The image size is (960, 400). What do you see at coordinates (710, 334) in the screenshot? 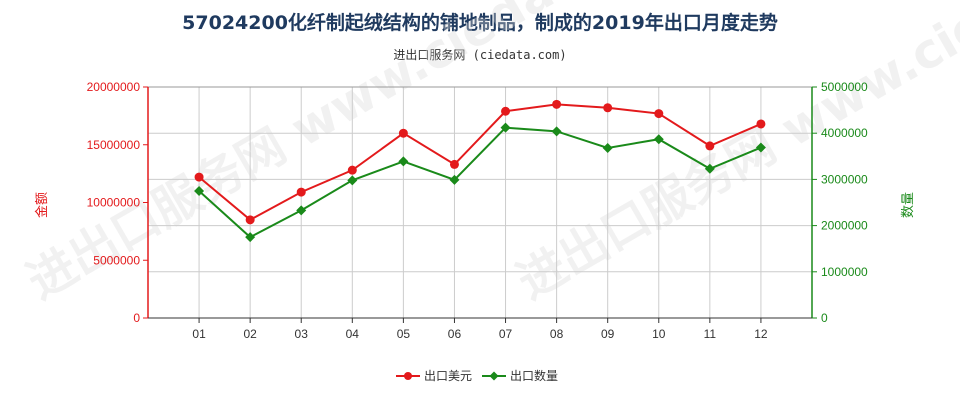
I see `x-axis-tick-label: 11` at bounding box center [710, 334].